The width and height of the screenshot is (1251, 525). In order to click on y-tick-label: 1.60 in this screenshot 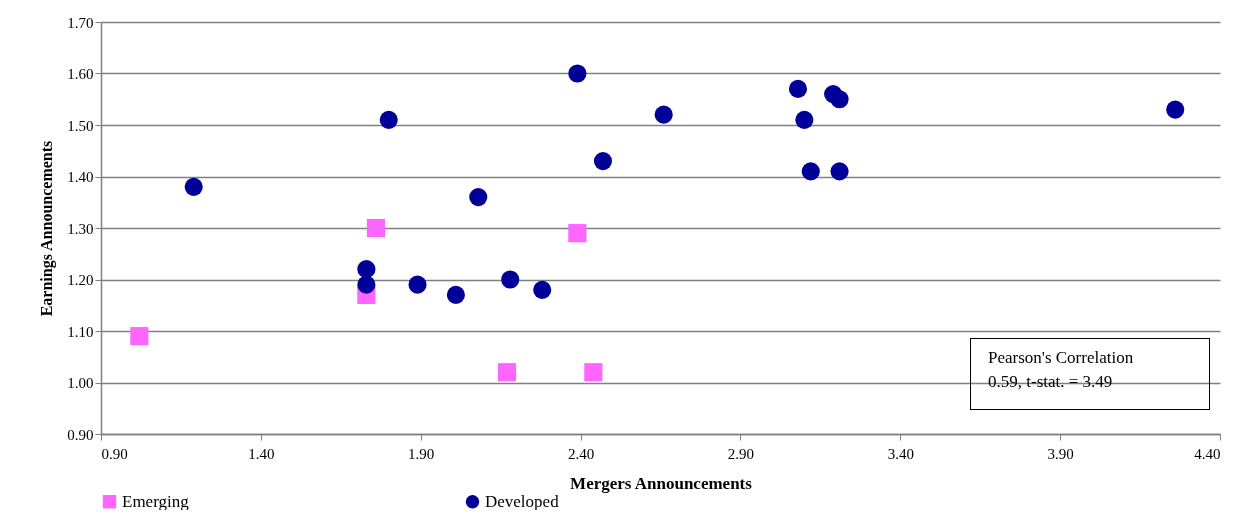, I will do `click(80, 74)`.